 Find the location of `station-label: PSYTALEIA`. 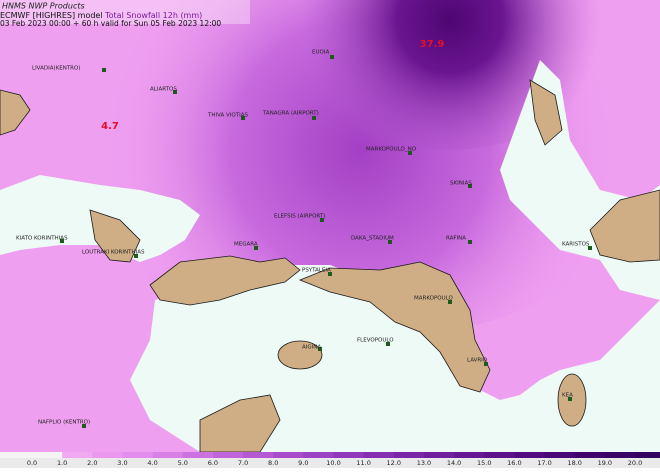

station-label: PSYTALEIA is located at coordinates (316, 271).